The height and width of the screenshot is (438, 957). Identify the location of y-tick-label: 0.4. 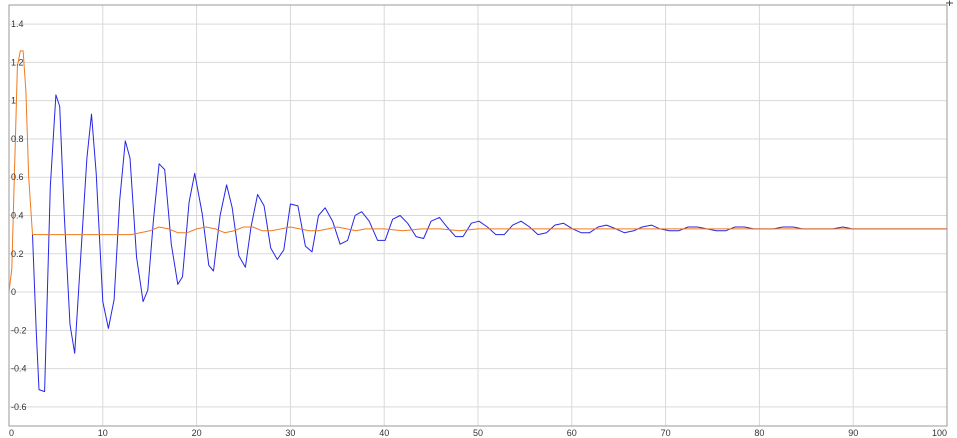
(17, 216).